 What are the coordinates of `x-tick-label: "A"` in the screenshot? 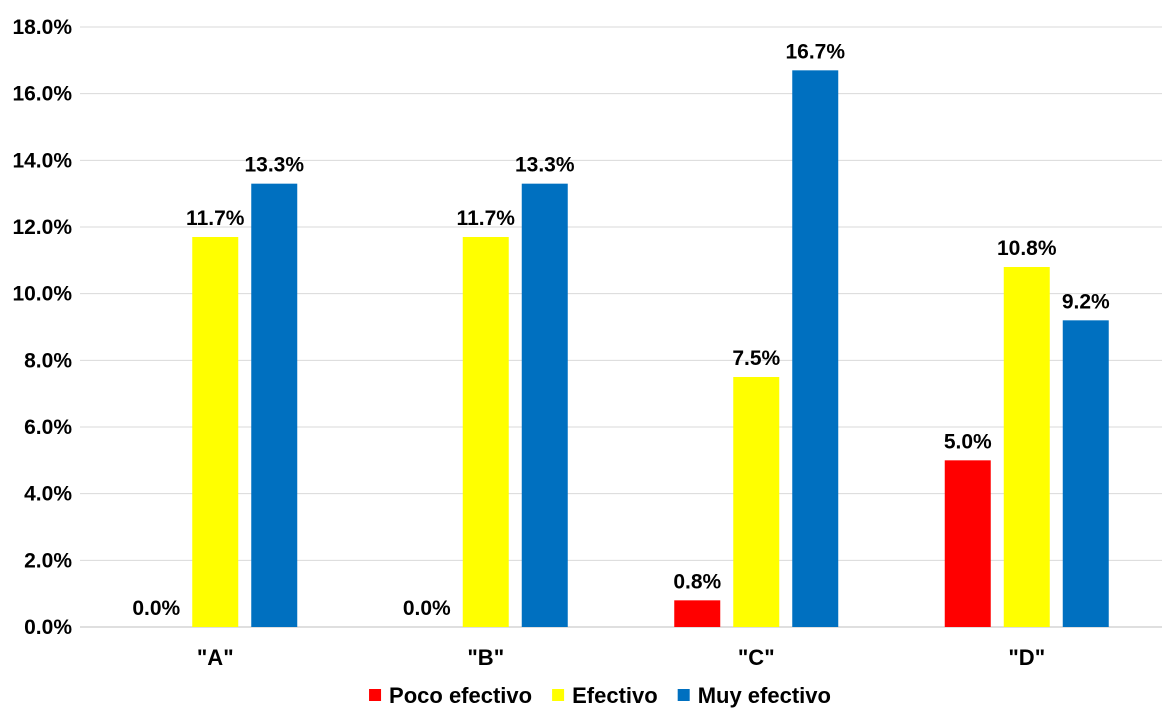 It's located at (215, 657).